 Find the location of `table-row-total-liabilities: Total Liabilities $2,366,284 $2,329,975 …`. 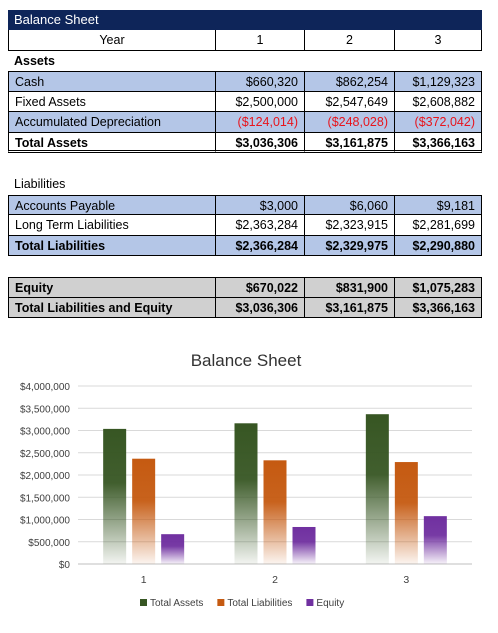

table-row-total-liabilities: Total Liabilities $2,366,284 $2,329,975 … is located at coordinates (245, 245).